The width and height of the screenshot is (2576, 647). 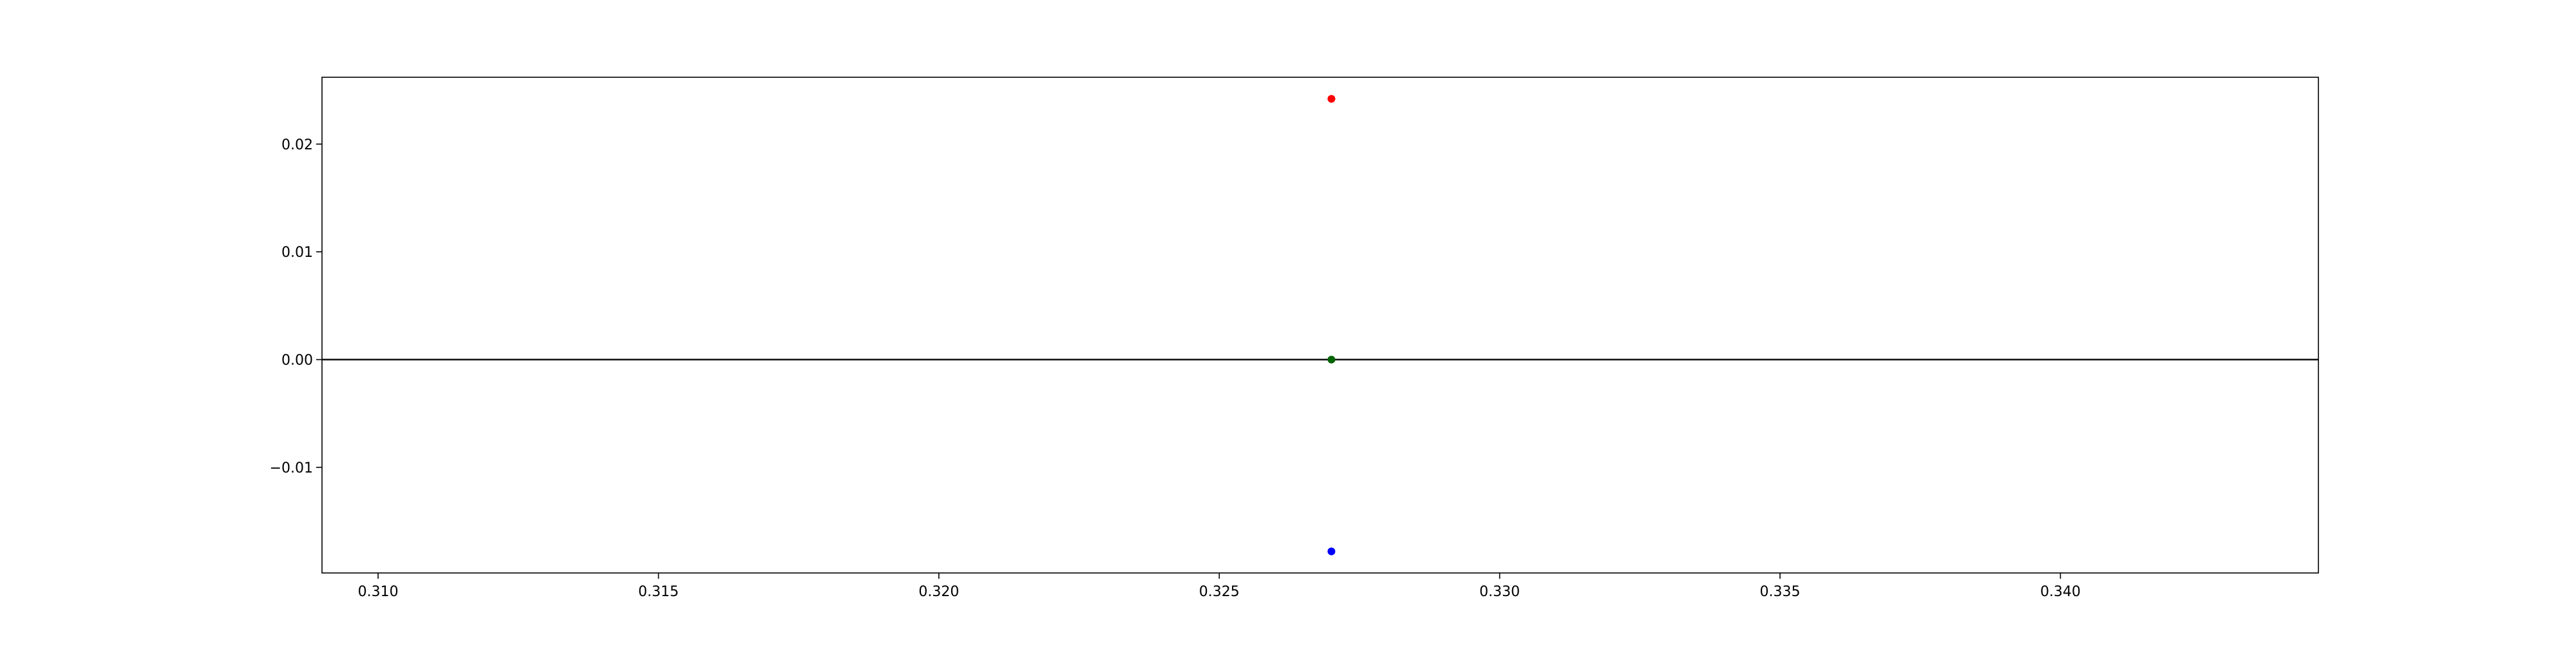 I want to click on y-tick-label: 0.01, so click(x=297, y=253).